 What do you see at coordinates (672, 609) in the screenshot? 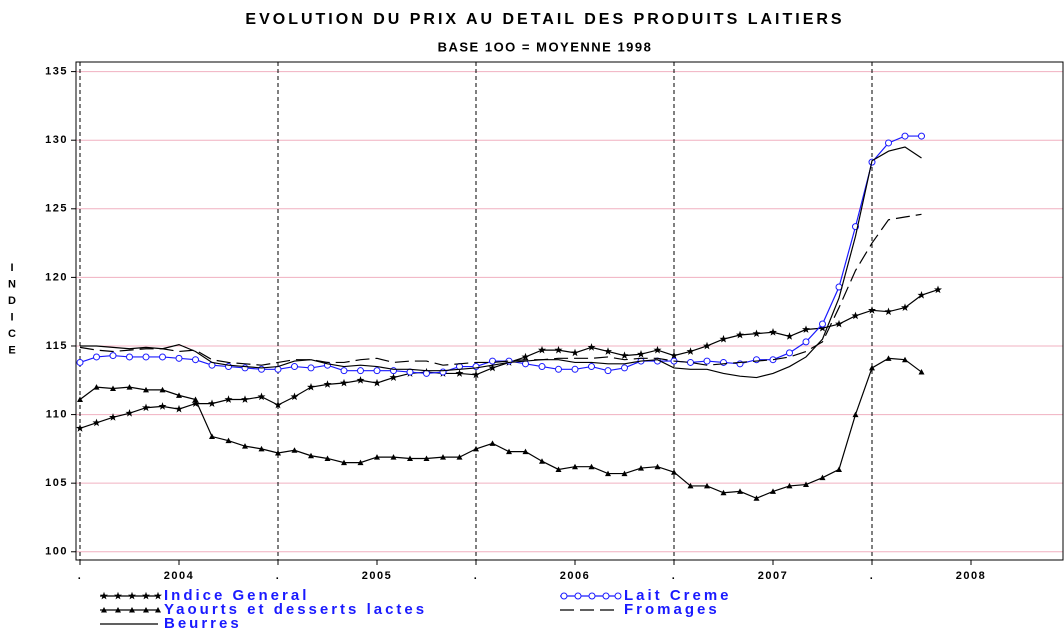
I see `legend-label: Fromages` at bounding box center [672, 609].